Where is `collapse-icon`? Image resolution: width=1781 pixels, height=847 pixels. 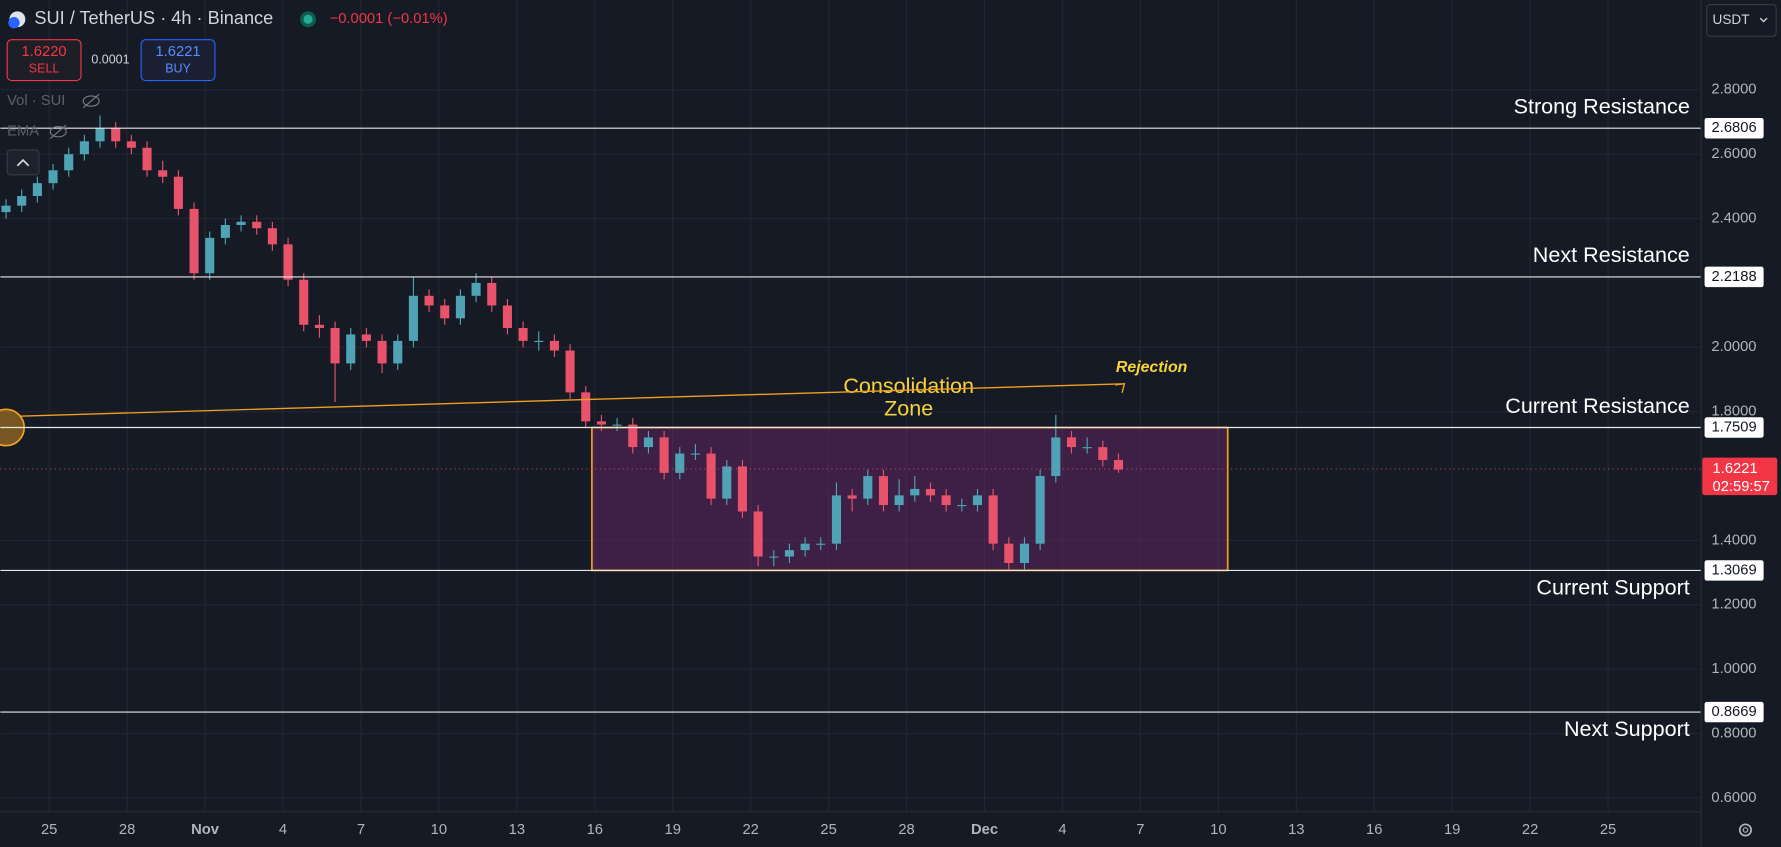
collapse-icon is located at coordinates (23, 162).